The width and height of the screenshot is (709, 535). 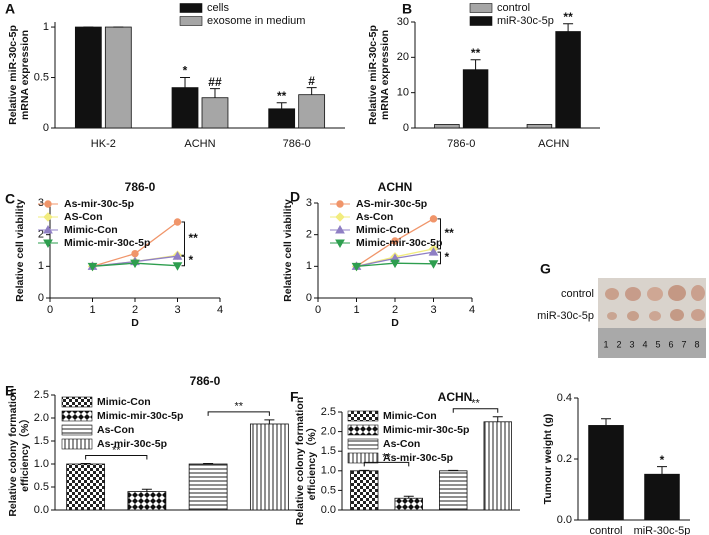 What do you see at coordinates (218, 8) in the screenshot?
I see `legend-label: cells` at bounding box center [218, 8].